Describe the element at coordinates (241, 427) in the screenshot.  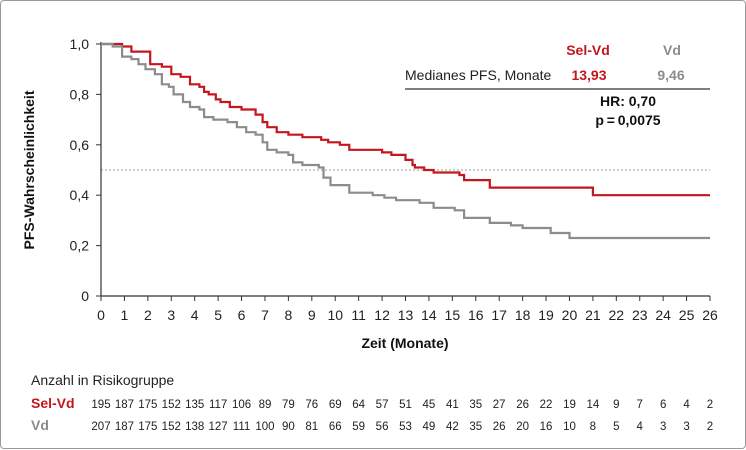
I see `risk-cell: 111` at that location.